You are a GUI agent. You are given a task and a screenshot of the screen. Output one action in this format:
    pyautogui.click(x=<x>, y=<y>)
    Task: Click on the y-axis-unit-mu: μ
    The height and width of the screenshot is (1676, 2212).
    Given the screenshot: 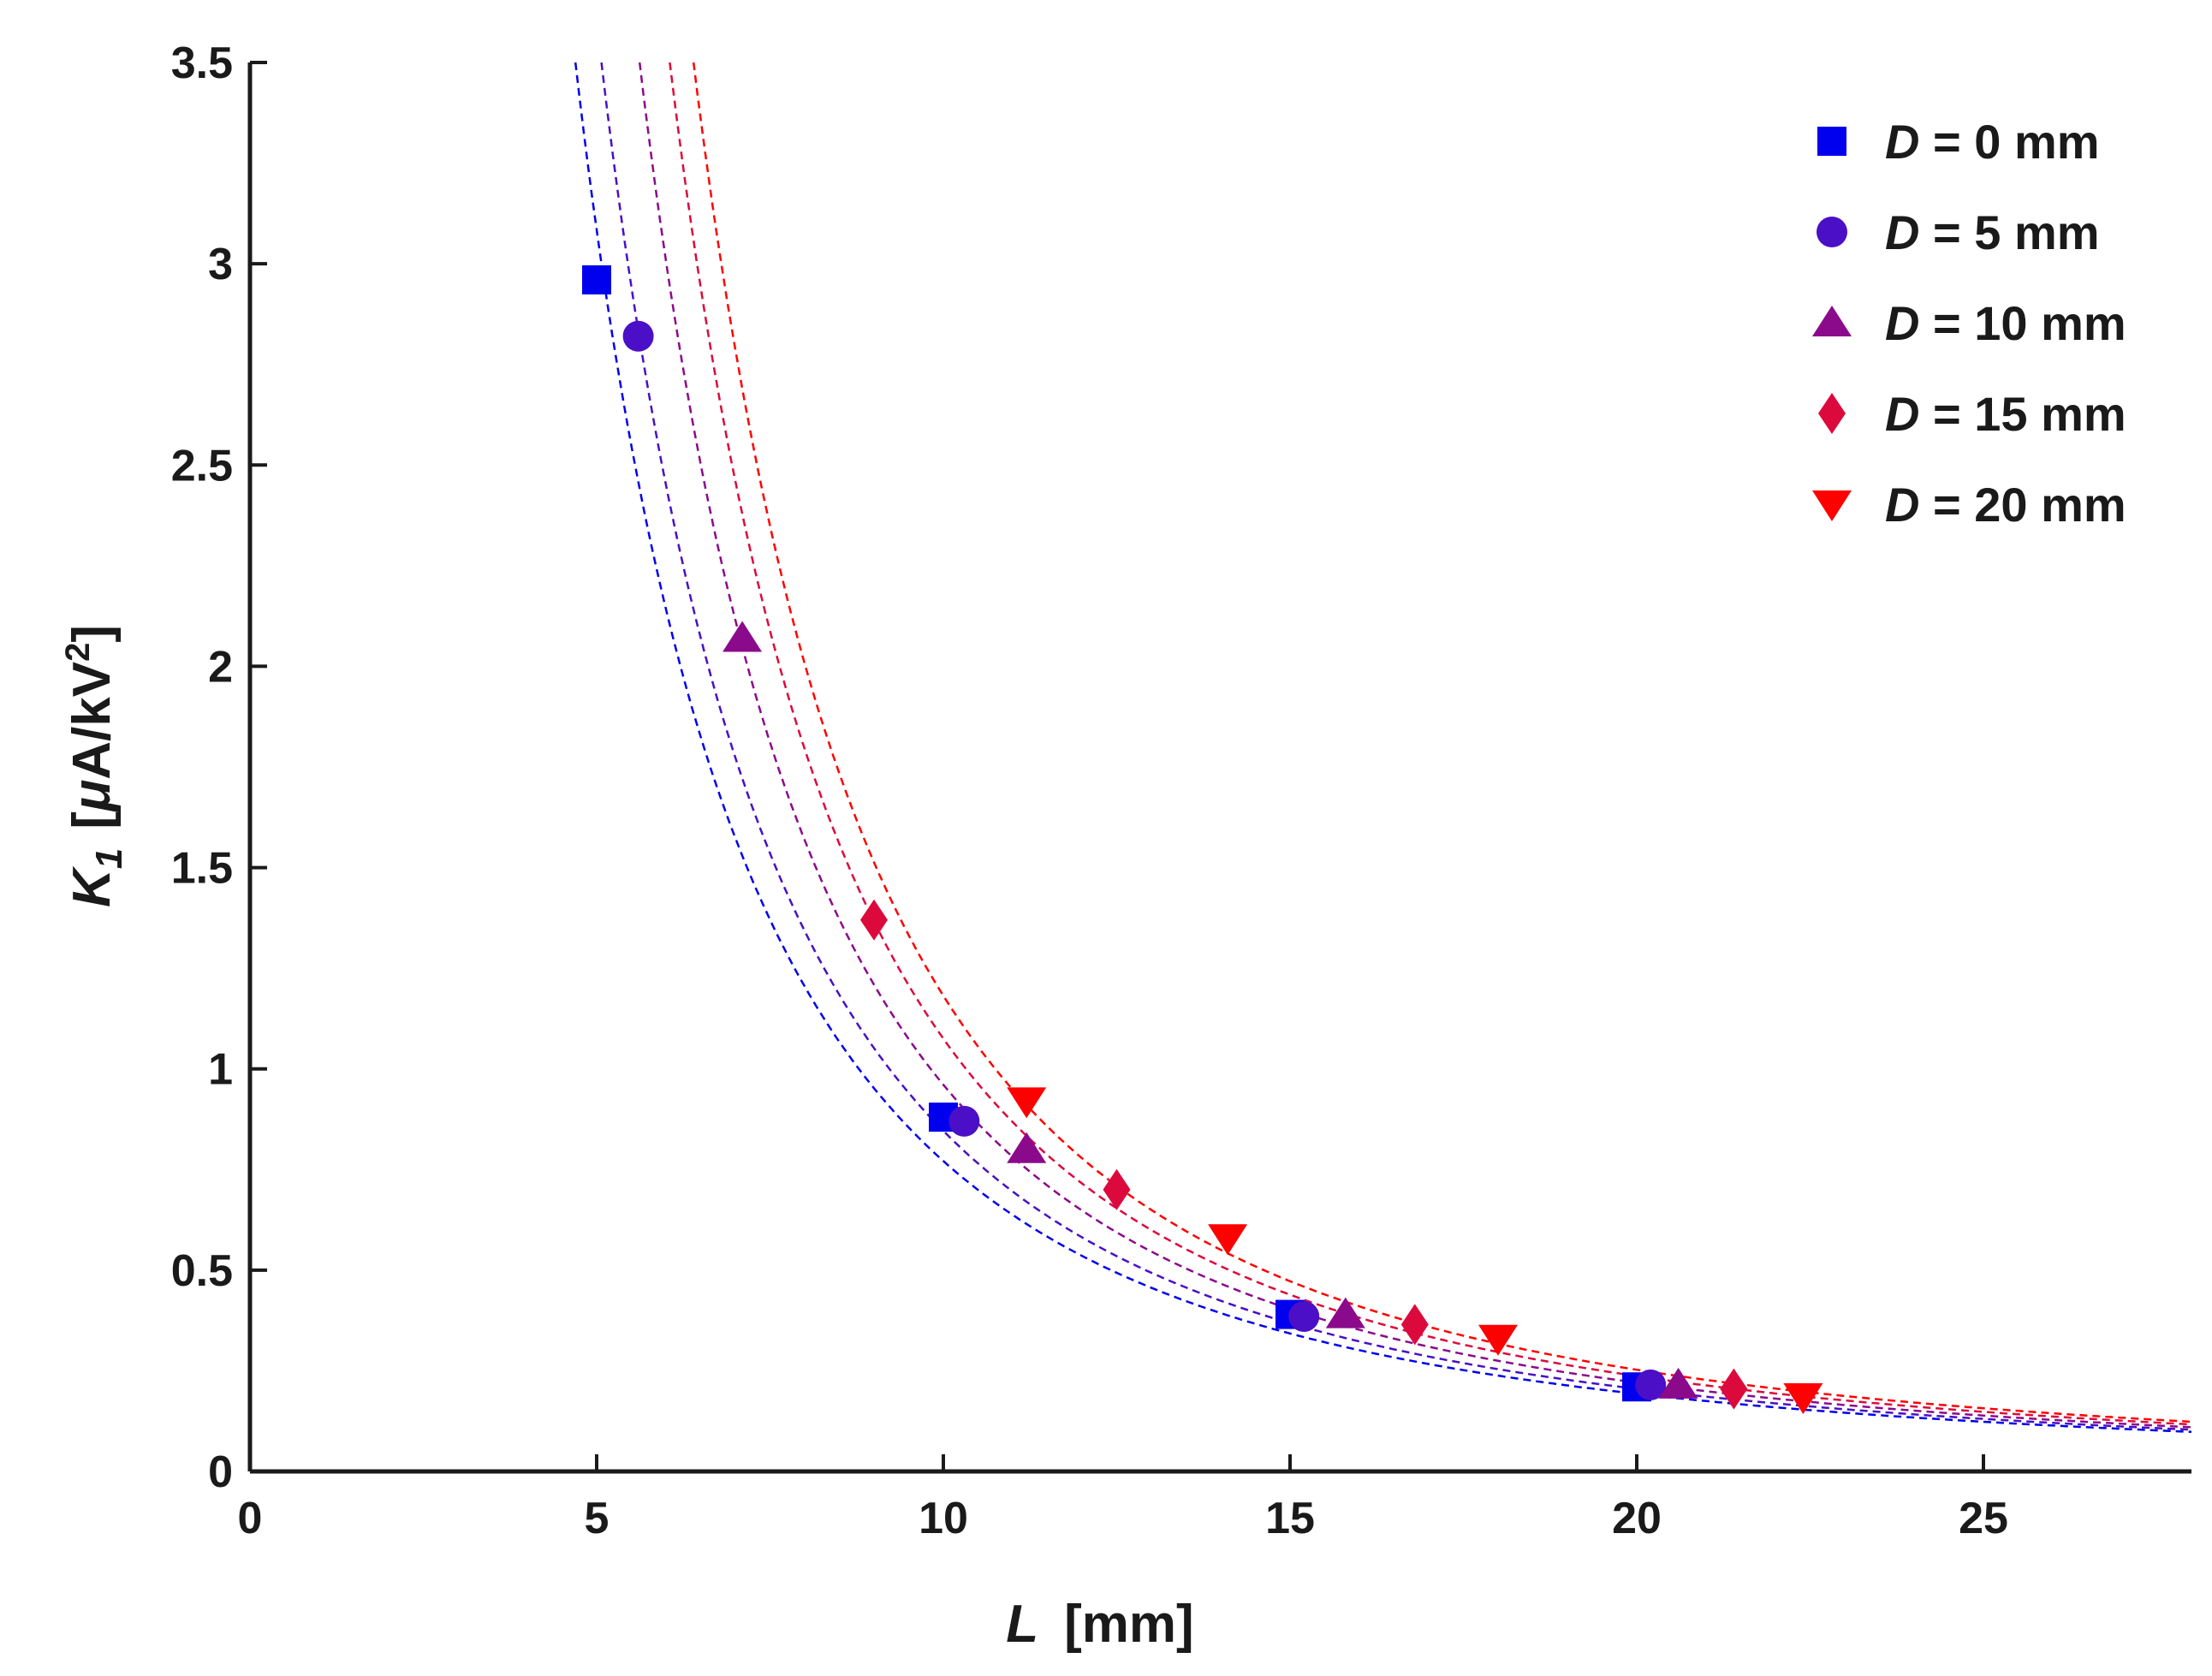 What is the action you would take?
    pyautogui.click(x=92, y=797)
    